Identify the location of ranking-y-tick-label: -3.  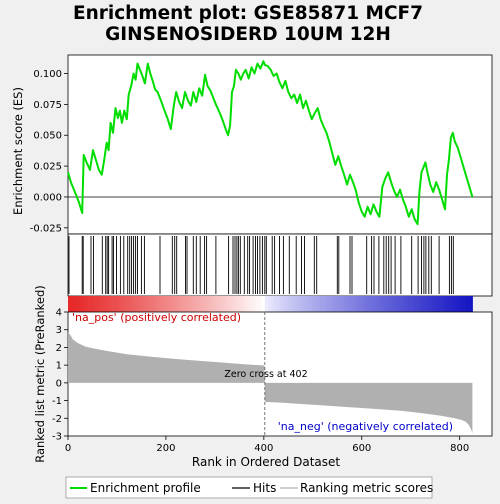
(57, 437).